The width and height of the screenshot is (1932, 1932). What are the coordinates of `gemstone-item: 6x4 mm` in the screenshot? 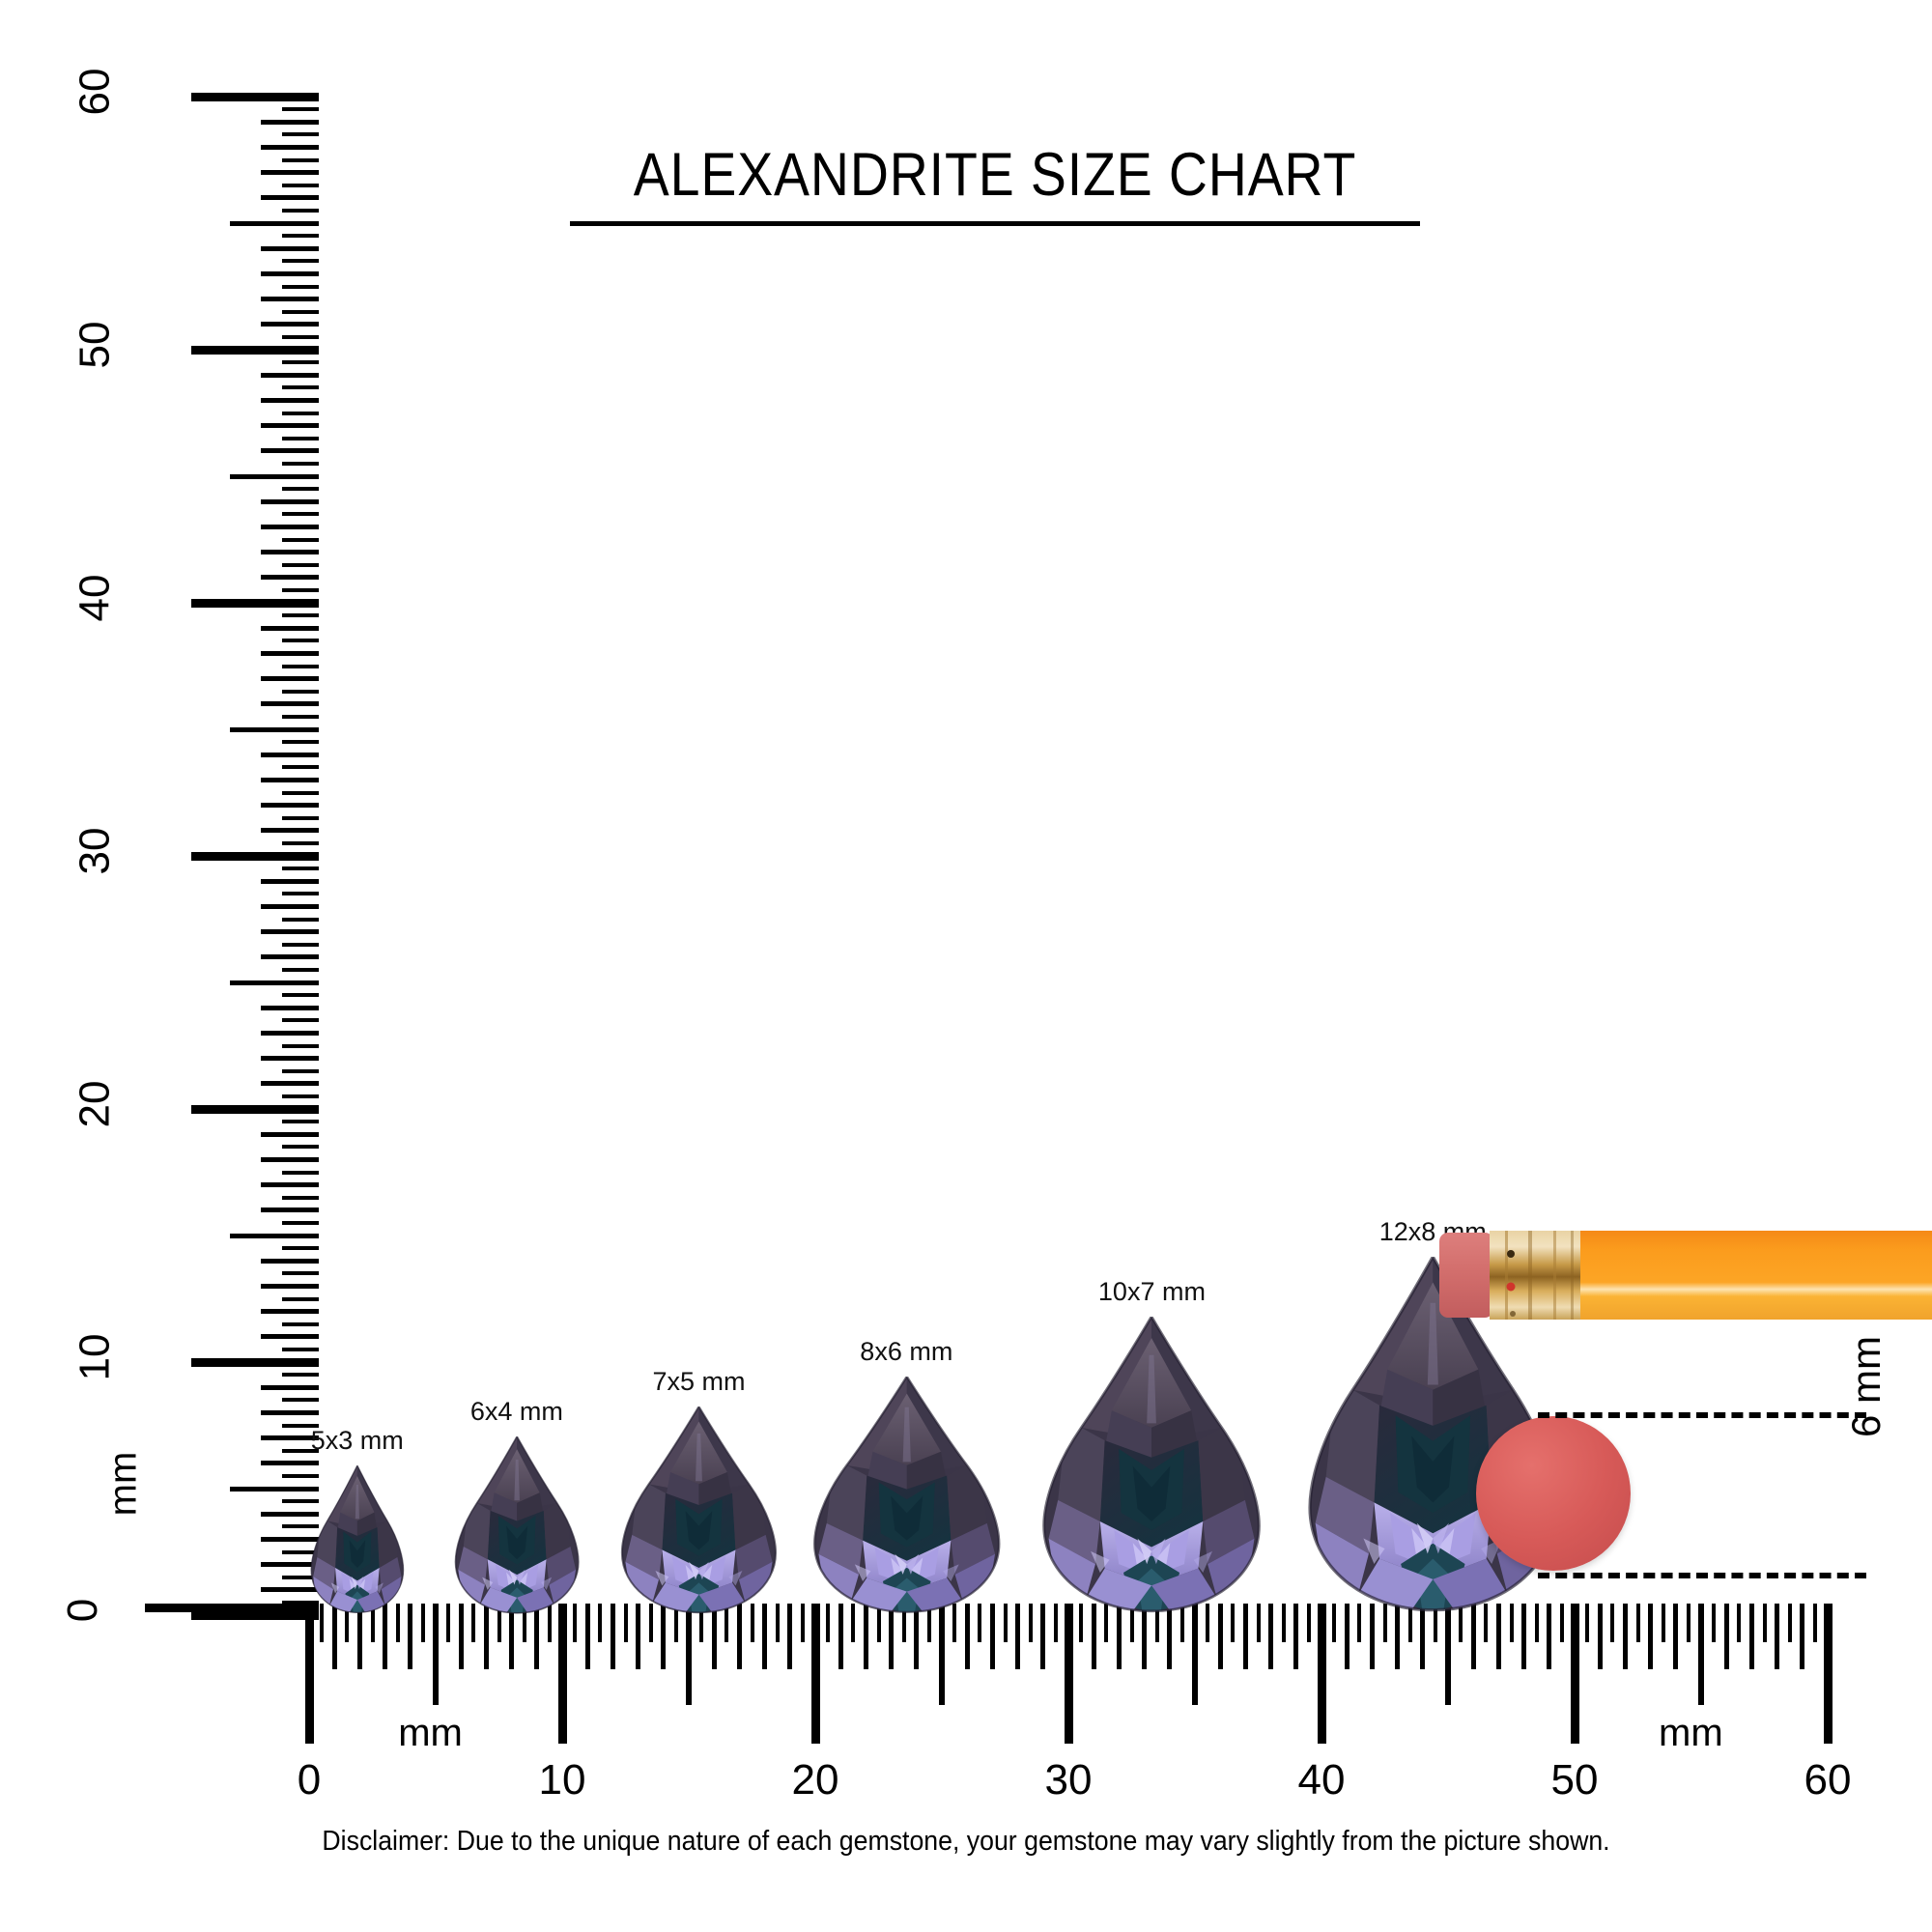 It's located at (516, 1506).